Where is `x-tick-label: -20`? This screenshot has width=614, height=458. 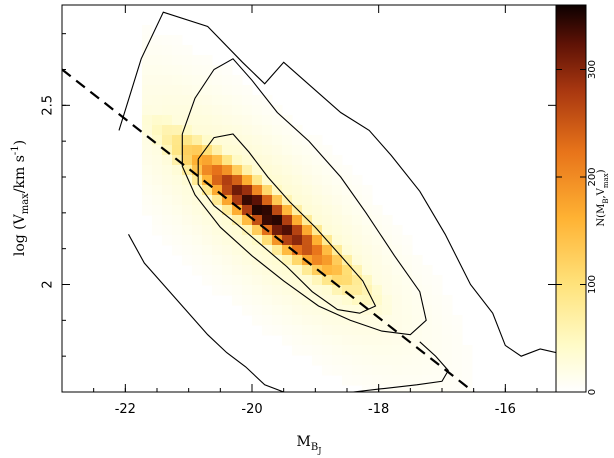
x-tick-label: -20 is located at coordinates (251, 409).